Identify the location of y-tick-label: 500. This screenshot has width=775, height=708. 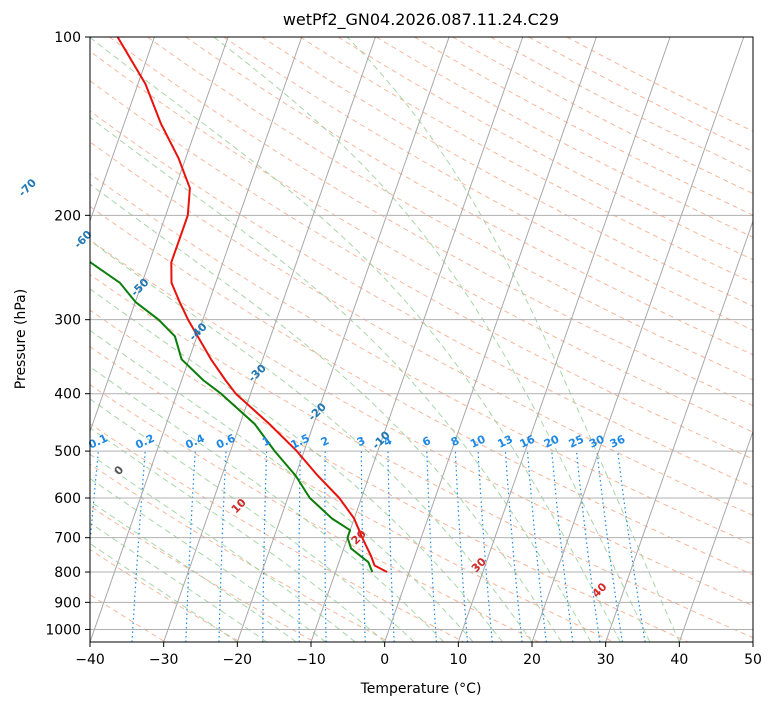
(67, 452).